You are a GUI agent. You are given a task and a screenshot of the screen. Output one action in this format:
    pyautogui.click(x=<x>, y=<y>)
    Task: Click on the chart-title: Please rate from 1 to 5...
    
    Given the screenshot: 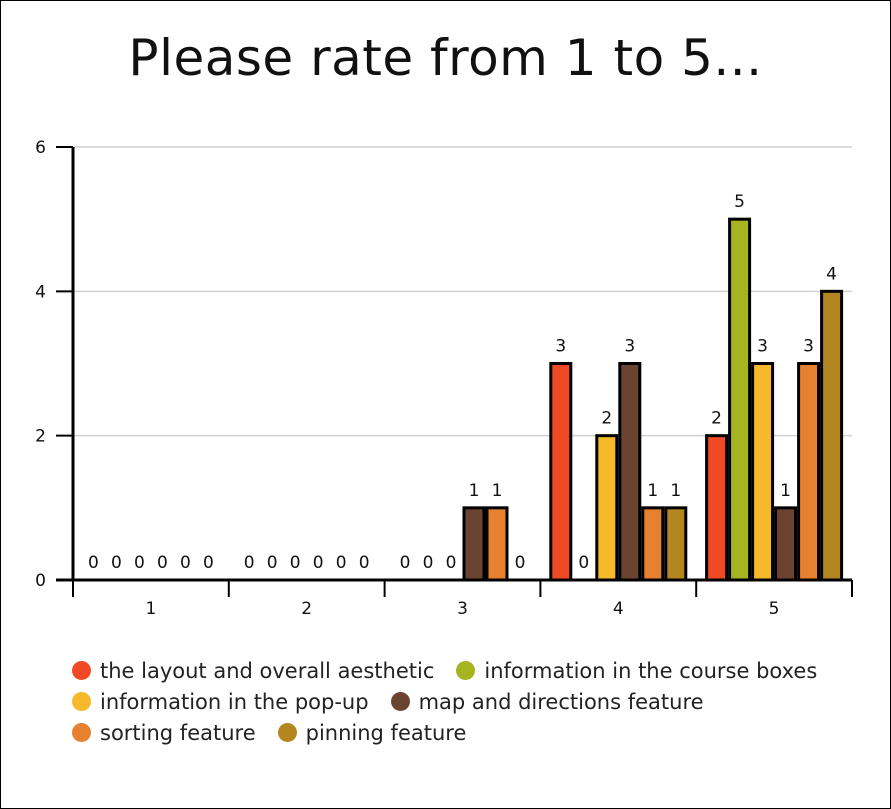 What is the action you would take?
    pyautogui.click(x=445, y=58)
    